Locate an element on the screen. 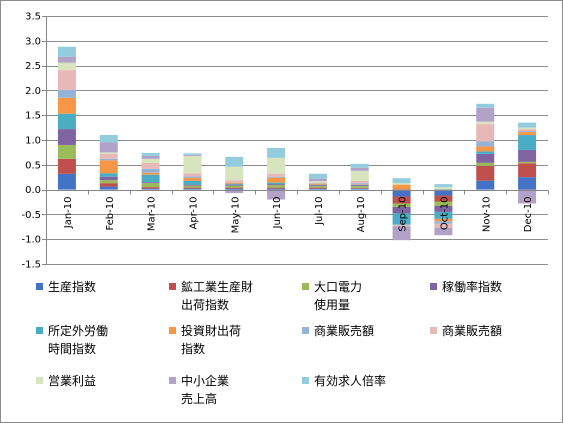 This screenshot has height=423, width=563. y-tick-labels: 3.5 3.0 2.5 2.0 1.5 1.0 0.5 0.0 -0.5 -1.0 -1.5 is located at coordinates (31, 141).